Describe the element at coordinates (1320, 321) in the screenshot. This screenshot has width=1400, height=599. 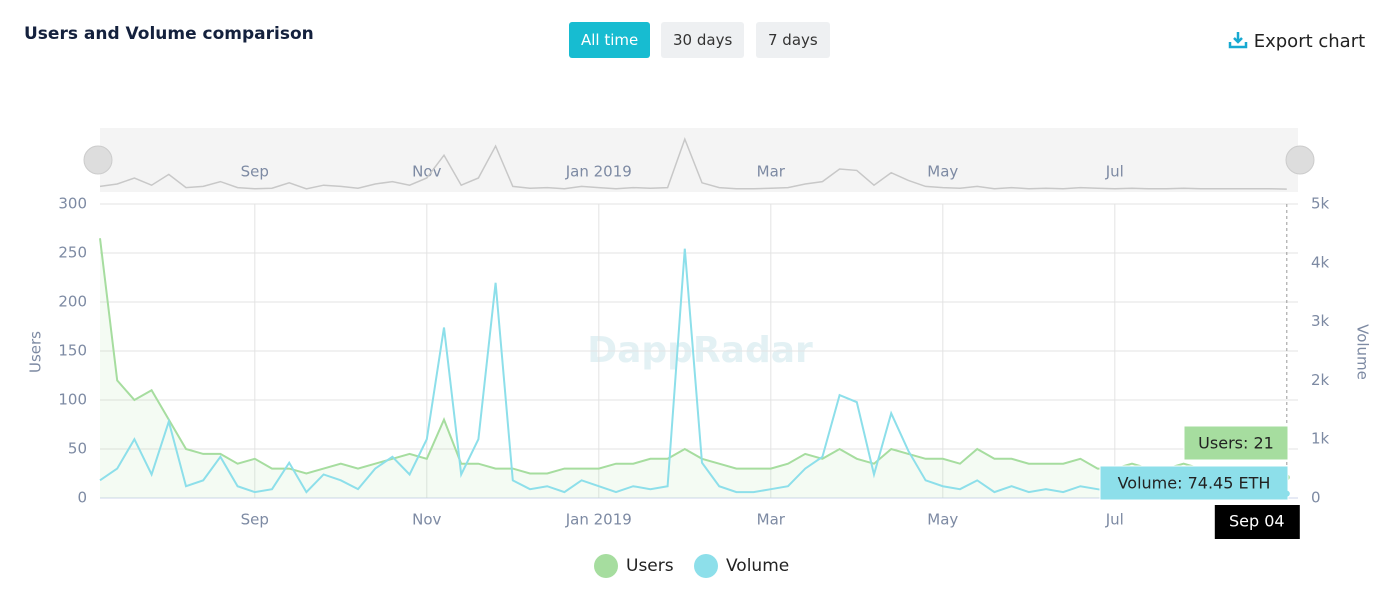
I see `y2-tick-label: 3k` at that location.